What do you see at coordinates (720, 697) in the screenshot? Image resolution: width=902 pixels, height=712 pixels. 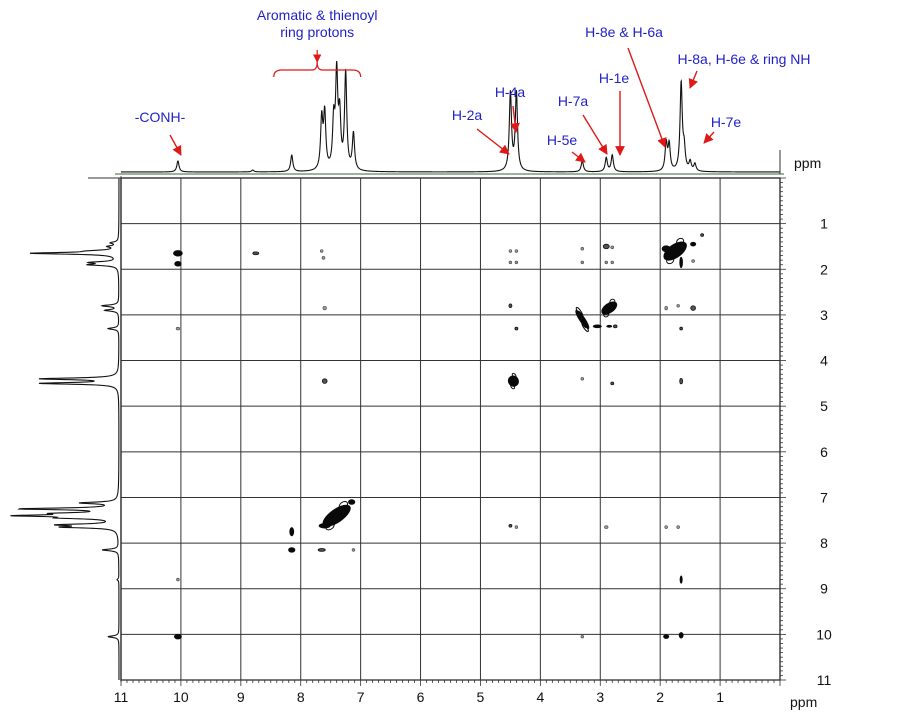 I see `x-tick-label: 1` at bounding box center [720, 697].